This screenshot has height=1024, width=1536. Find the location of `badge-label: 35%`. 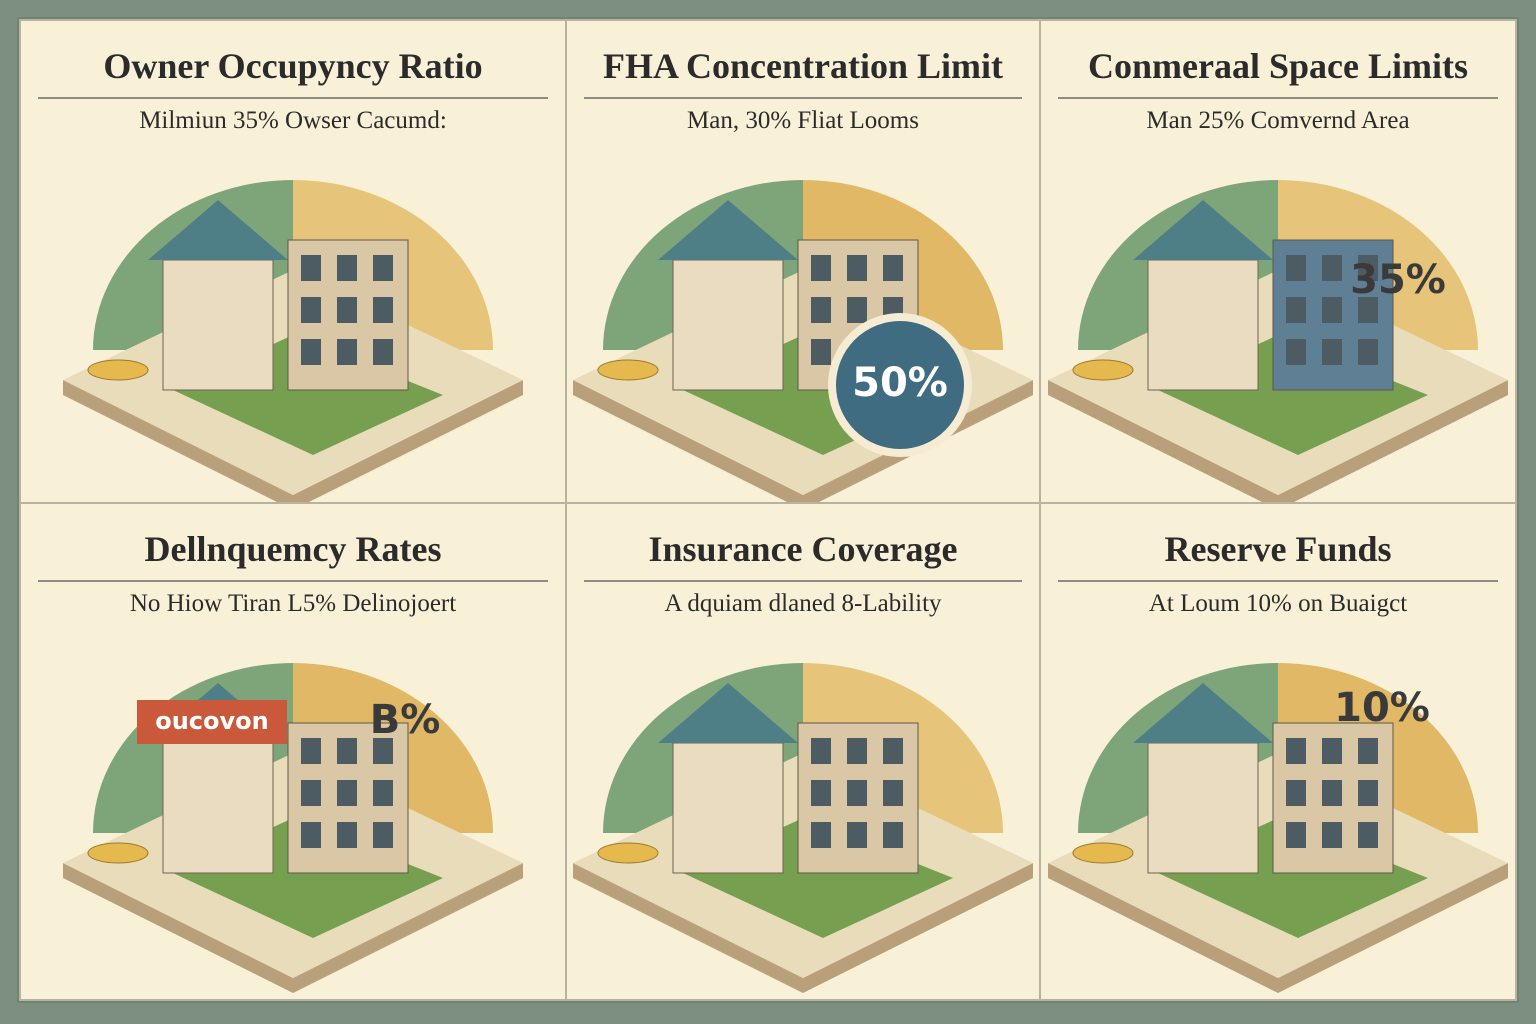

badge-label: 35% is located at coordinates (1398, 280).